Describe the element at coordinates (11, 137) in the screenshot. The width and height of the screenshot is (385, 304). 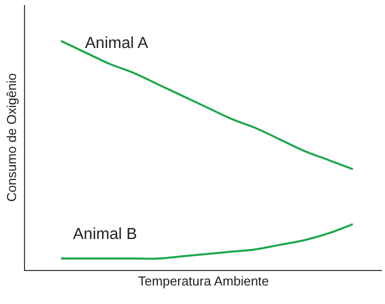
I see `y-axis-title: Consumo de Oxigênio` at that location.